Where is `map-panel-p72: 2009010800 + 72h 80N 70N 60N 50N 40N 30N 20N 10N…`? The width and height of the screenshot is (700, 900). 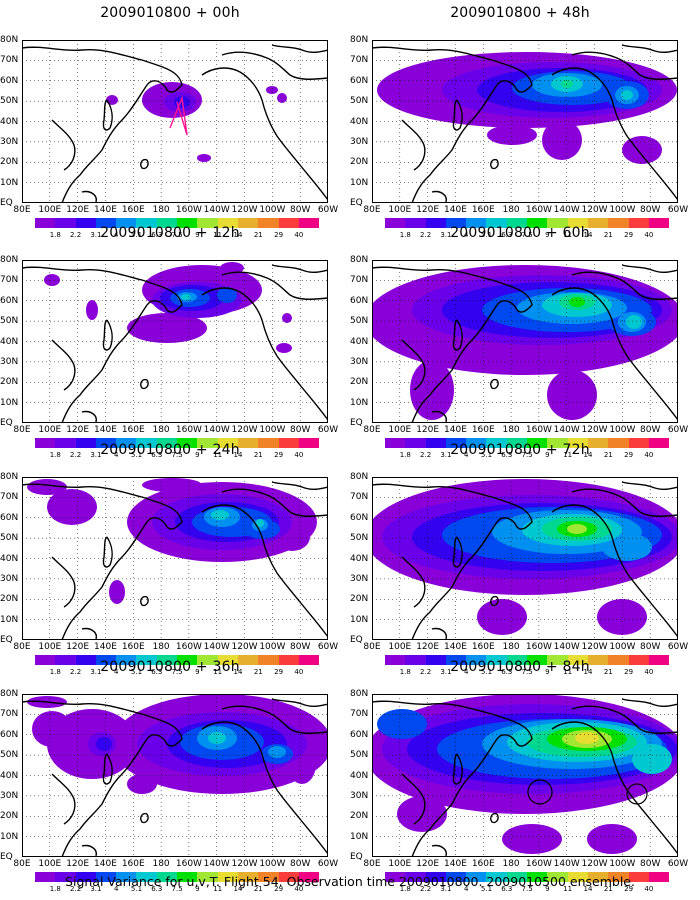
map-panel-p72: 2009010800 + 72h 80N 70N 60N 50N 40N 30N 20N 10N… is located at coordinates (520, 559).